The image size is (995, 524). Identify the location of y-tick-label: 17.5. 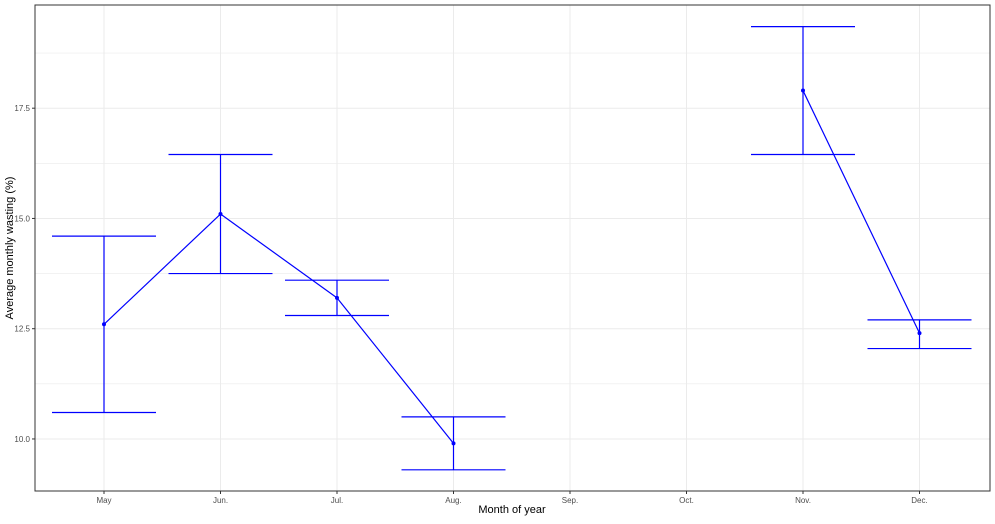
(22, 108).